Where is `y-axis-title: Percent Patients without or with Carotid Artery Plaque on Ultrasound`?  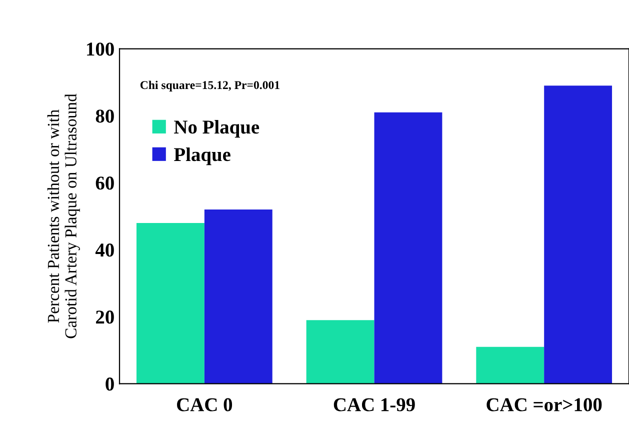 y-axis-title: Percent Patients without or with Carotid Artery Plaque on Ultrasound is located at coordinates (63, 216).